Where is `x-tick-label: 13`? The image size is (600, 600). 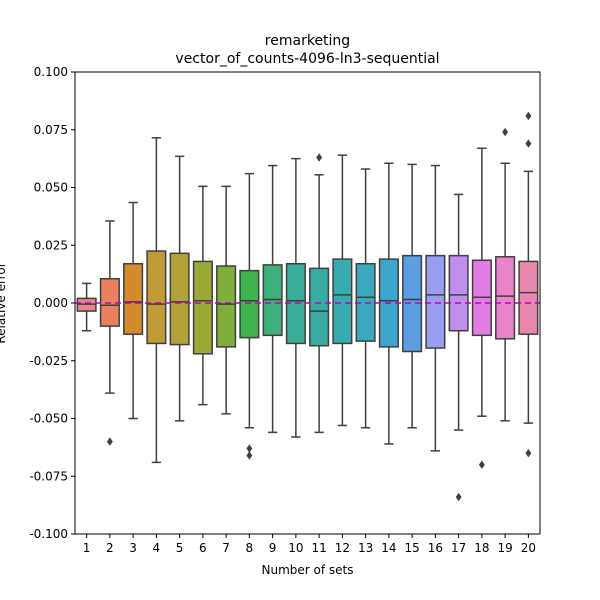 x-tick-label: 13 is located at coordinates (365, 548).